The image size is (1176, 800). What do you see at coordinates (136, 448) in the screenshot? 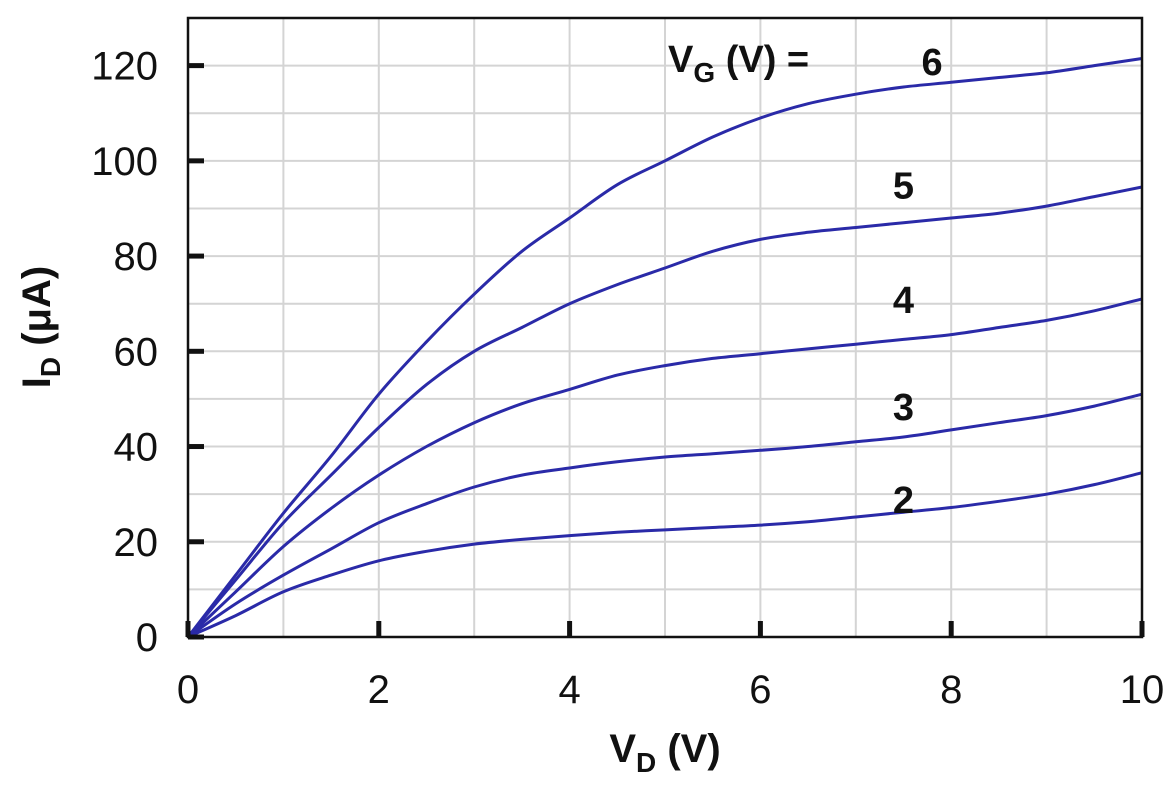
I see `y-tick-label: 40` at bounding box center [136, 448].